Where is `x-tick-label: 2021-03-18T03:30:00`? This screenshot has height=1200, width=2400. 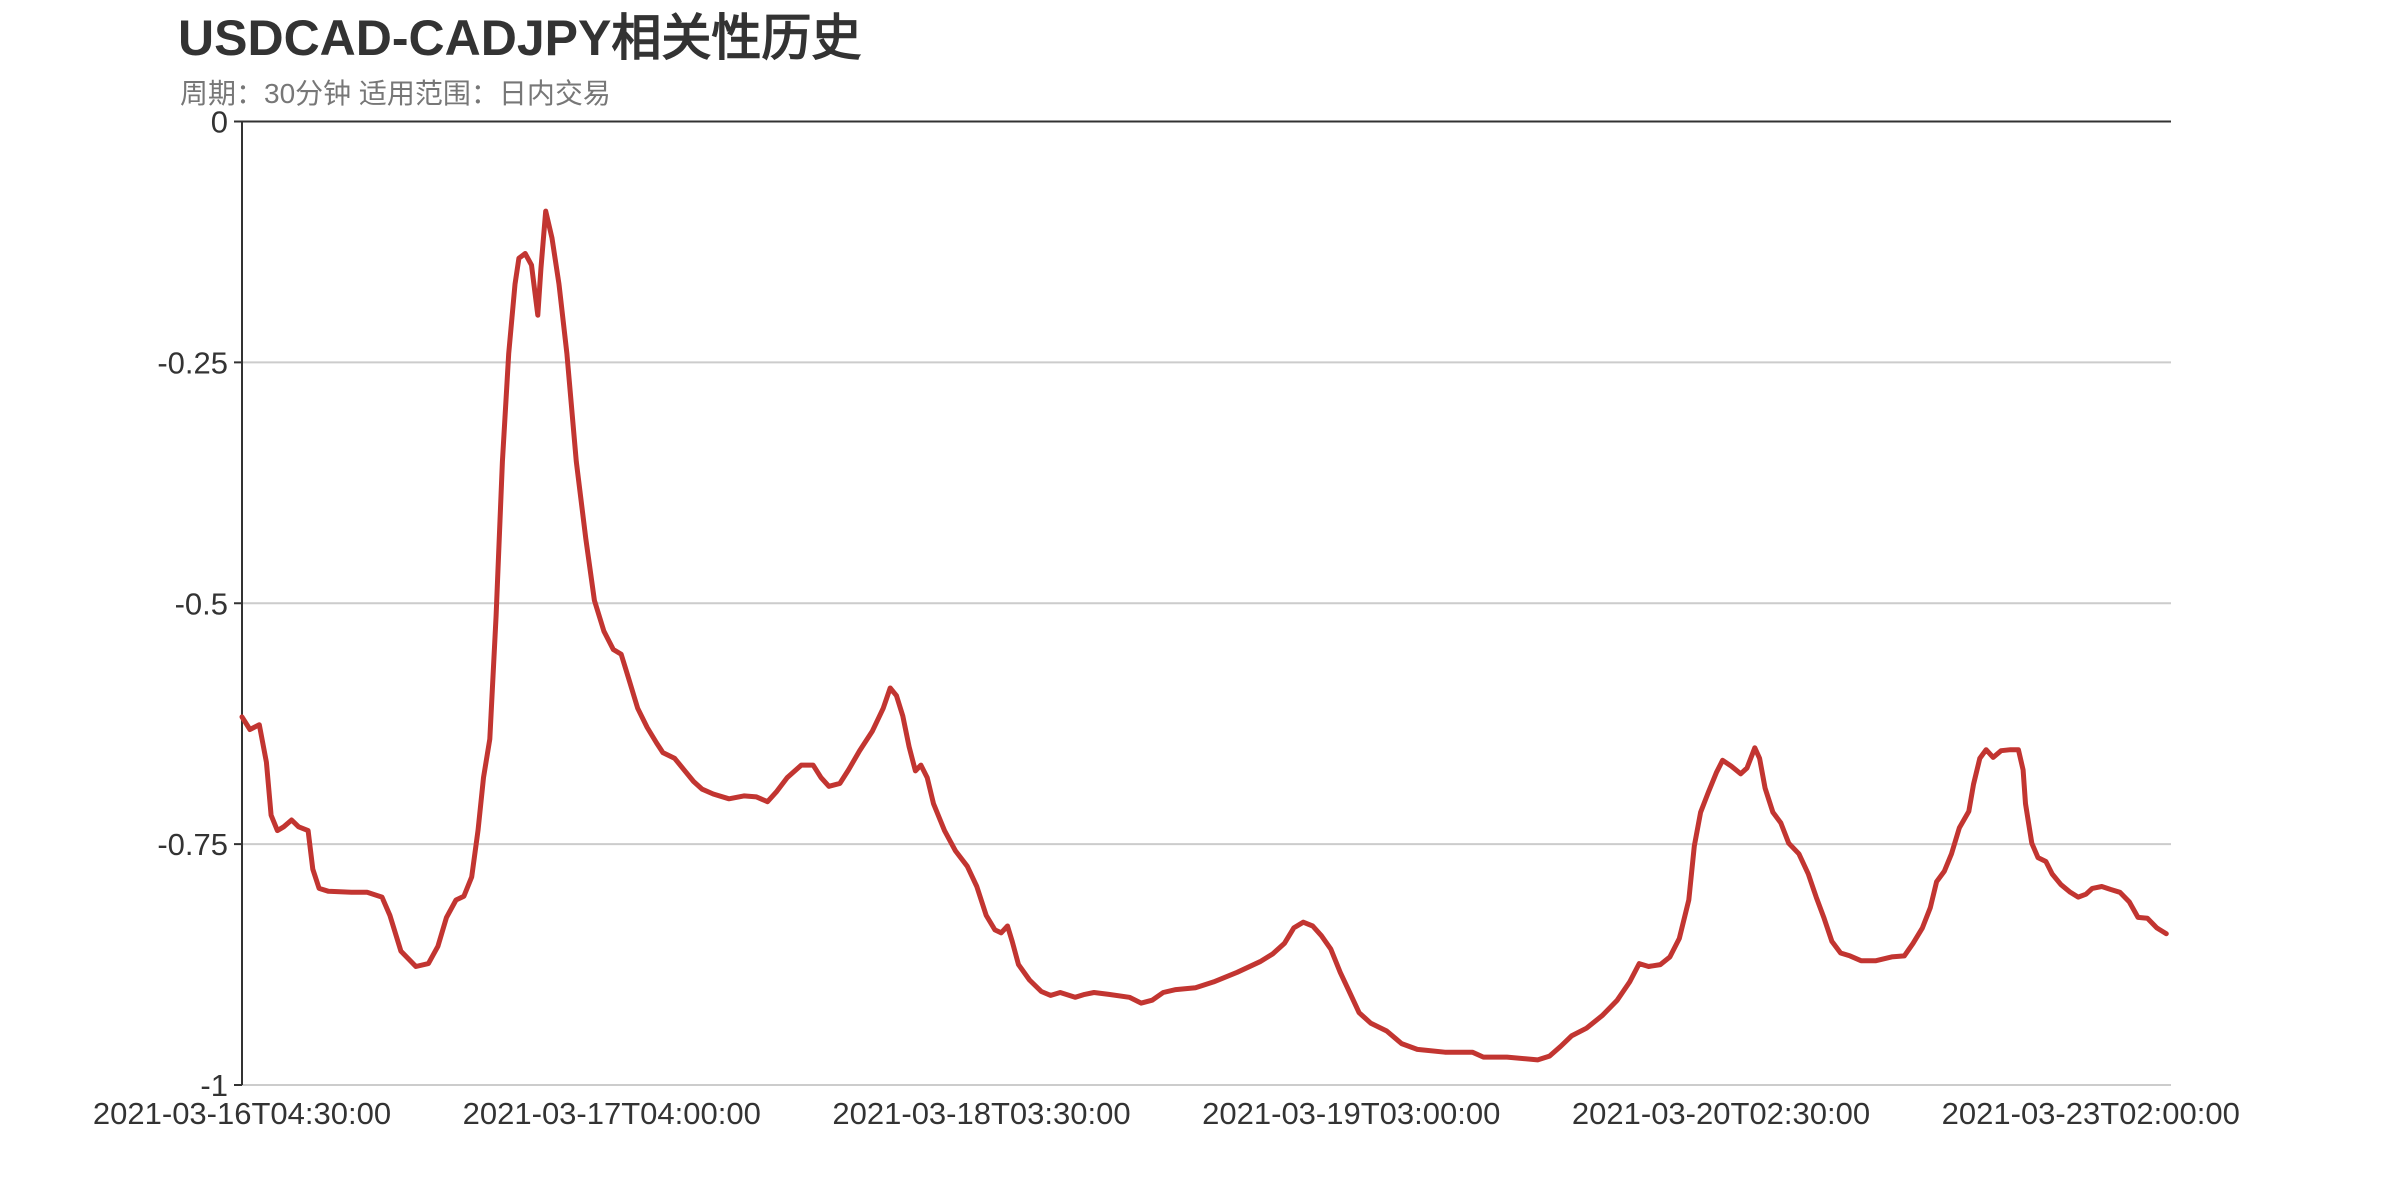 x-tick-label: 2021-03-18T03:30:00 is located at coordinates (981, 1113).